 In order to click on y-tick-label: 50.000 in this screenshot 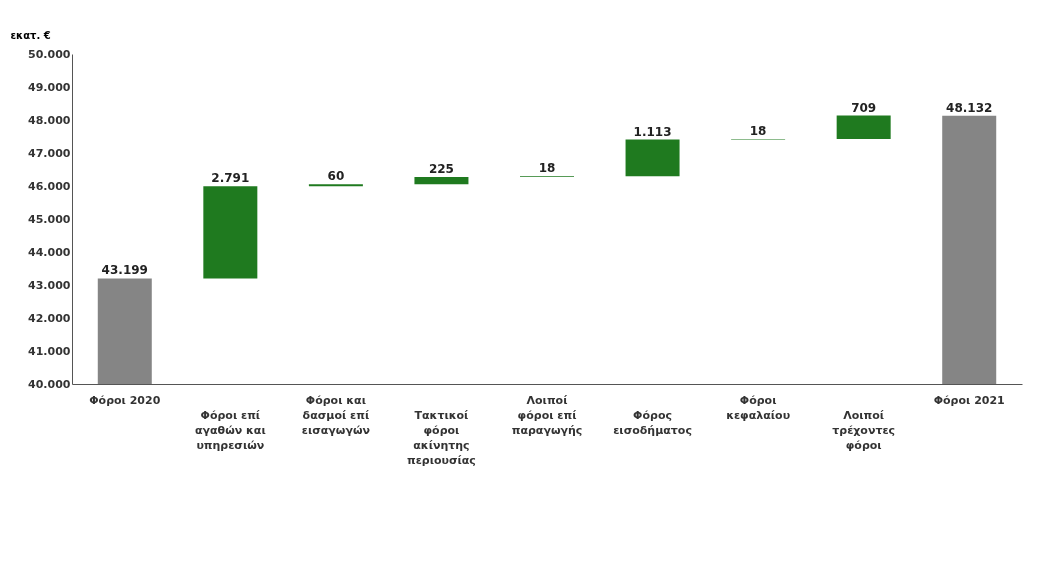, I will do `click(49, 54)`.